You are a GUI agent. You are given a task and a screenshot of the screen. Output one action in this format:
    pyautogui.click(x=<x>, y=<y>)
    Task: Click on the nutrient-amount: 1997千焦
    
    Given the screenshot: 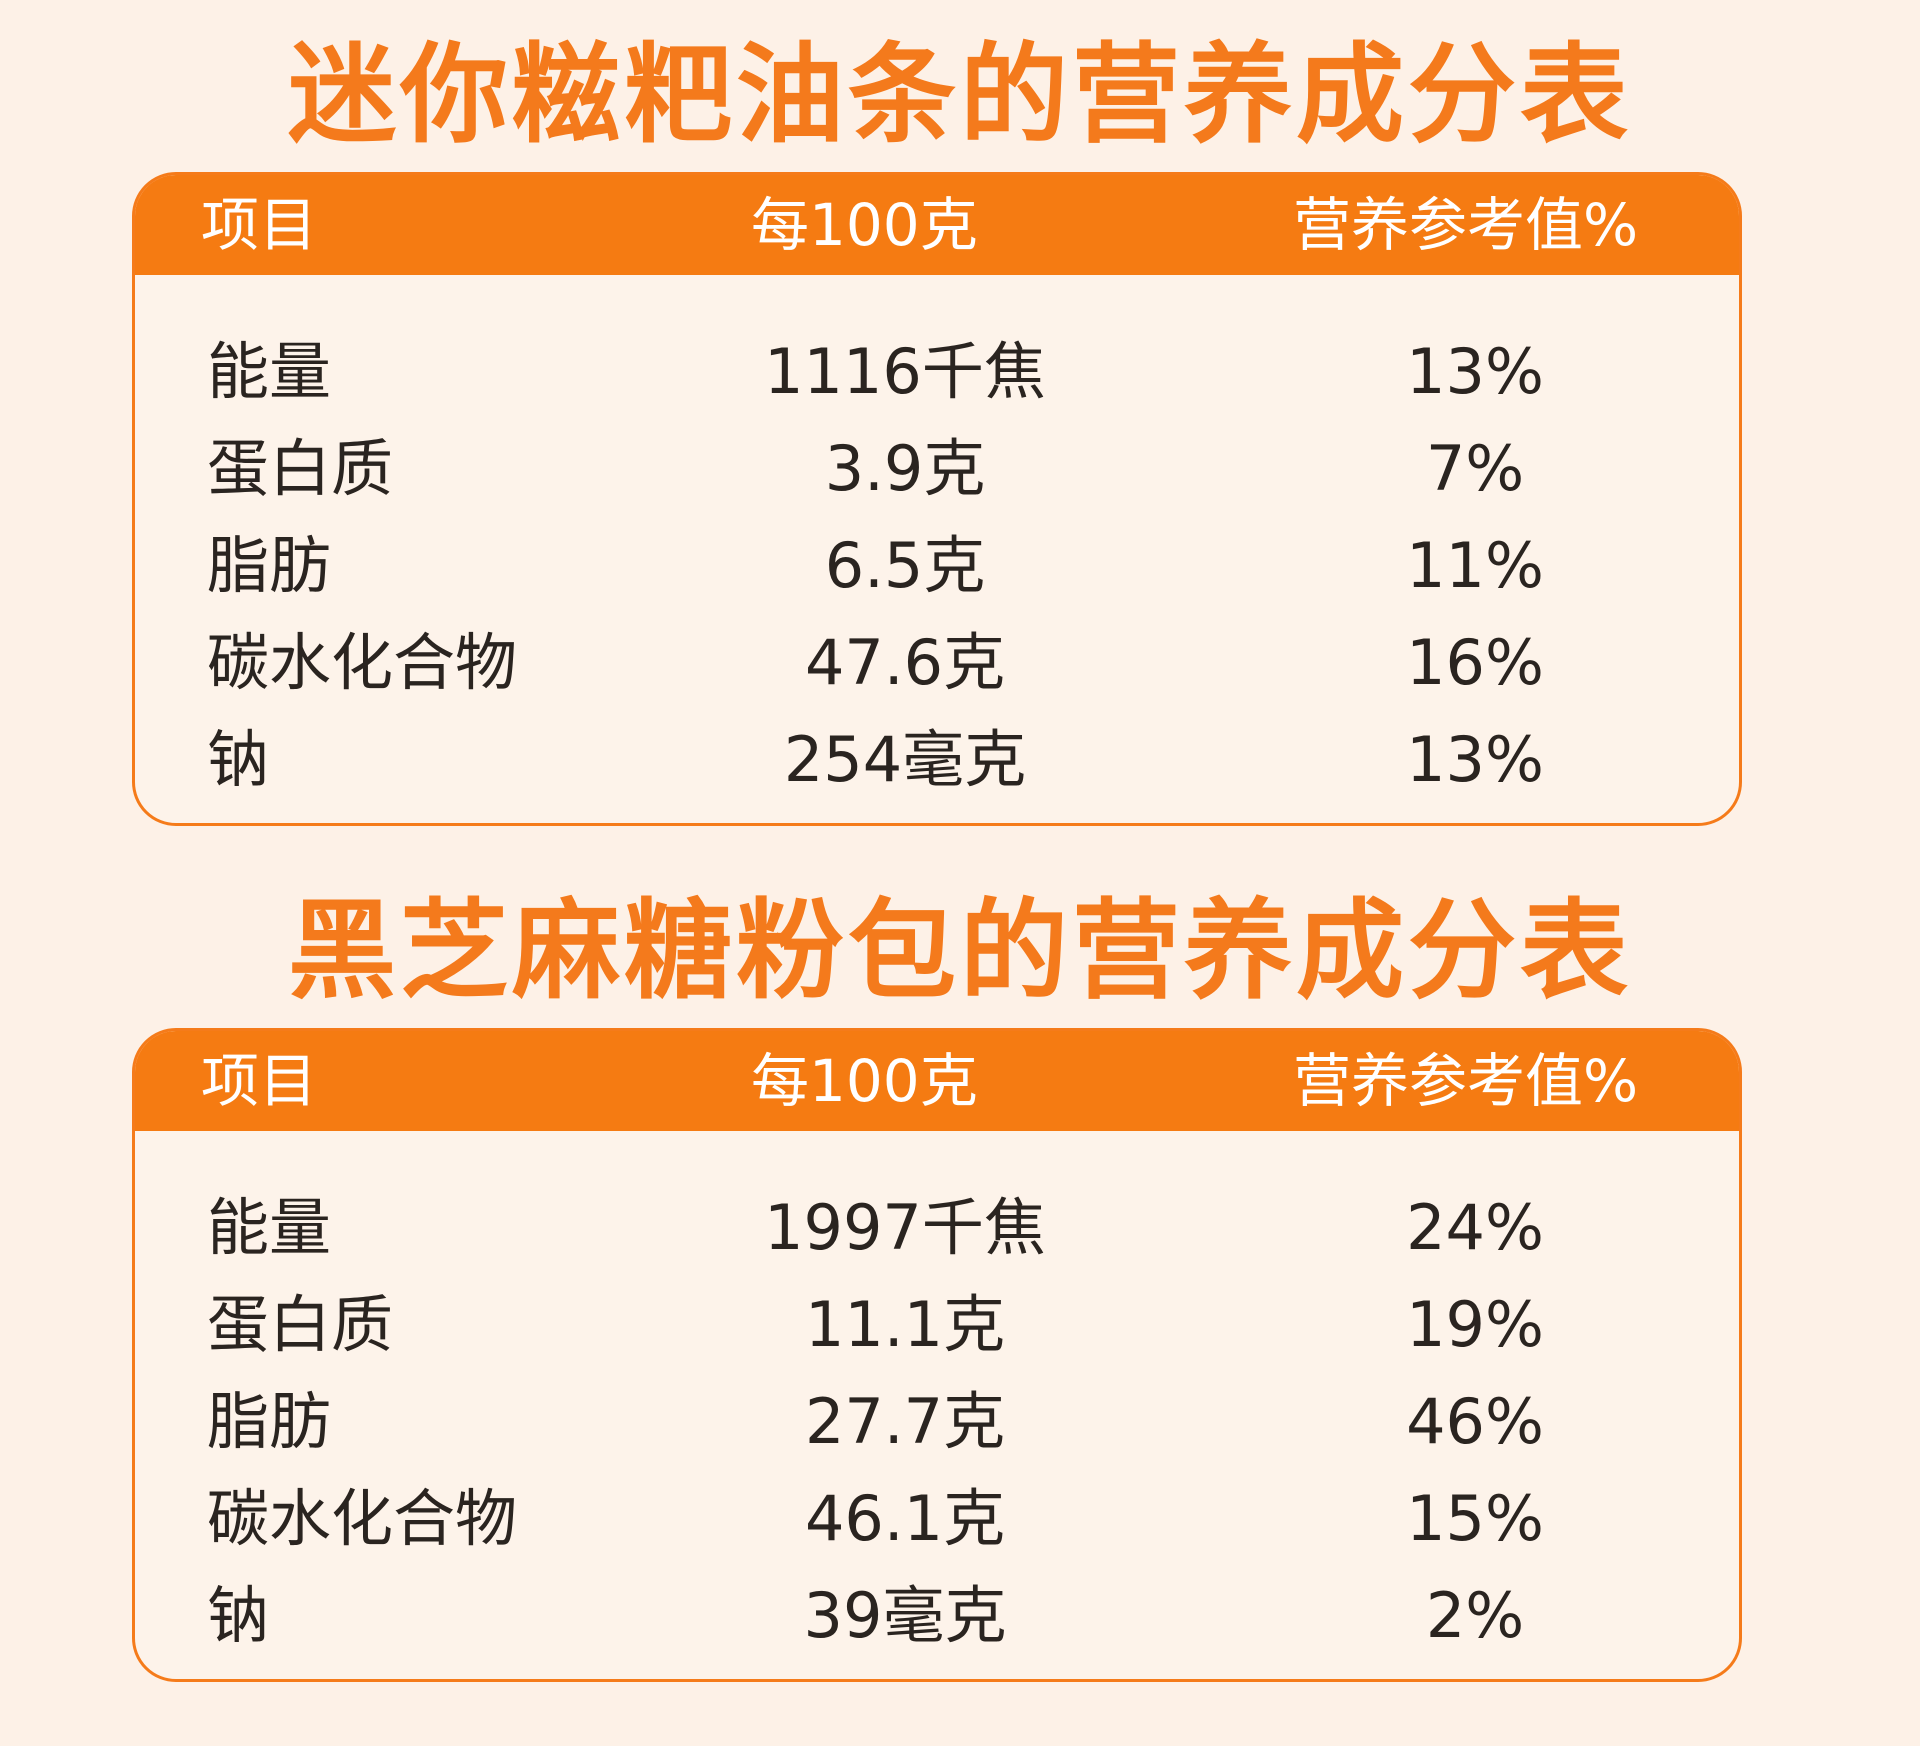 What is the action you would take?
    pyautogui.click(x=905, y=1227)
    